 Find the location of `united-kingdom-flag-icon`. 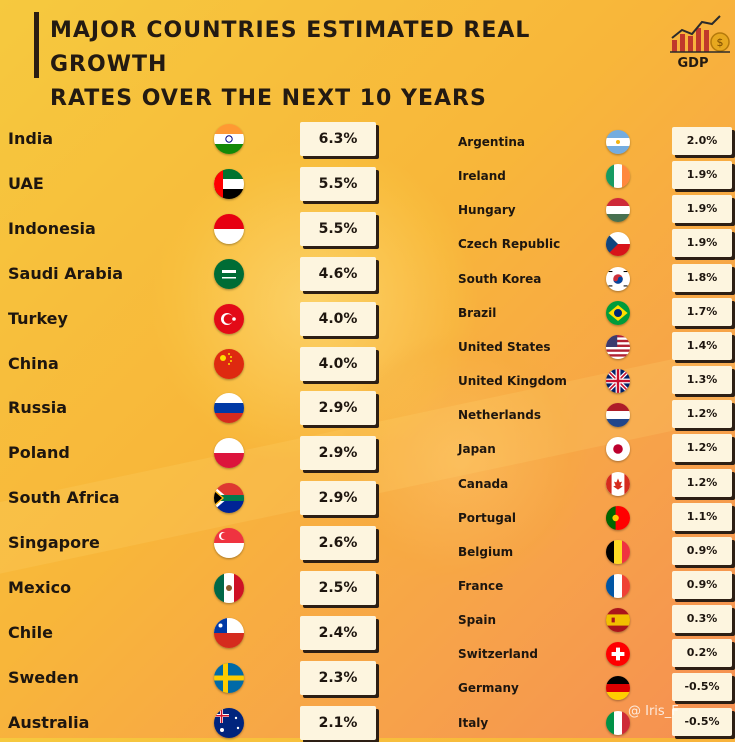

united-kingdom-flag-icon is located at coordinates (618, 381).